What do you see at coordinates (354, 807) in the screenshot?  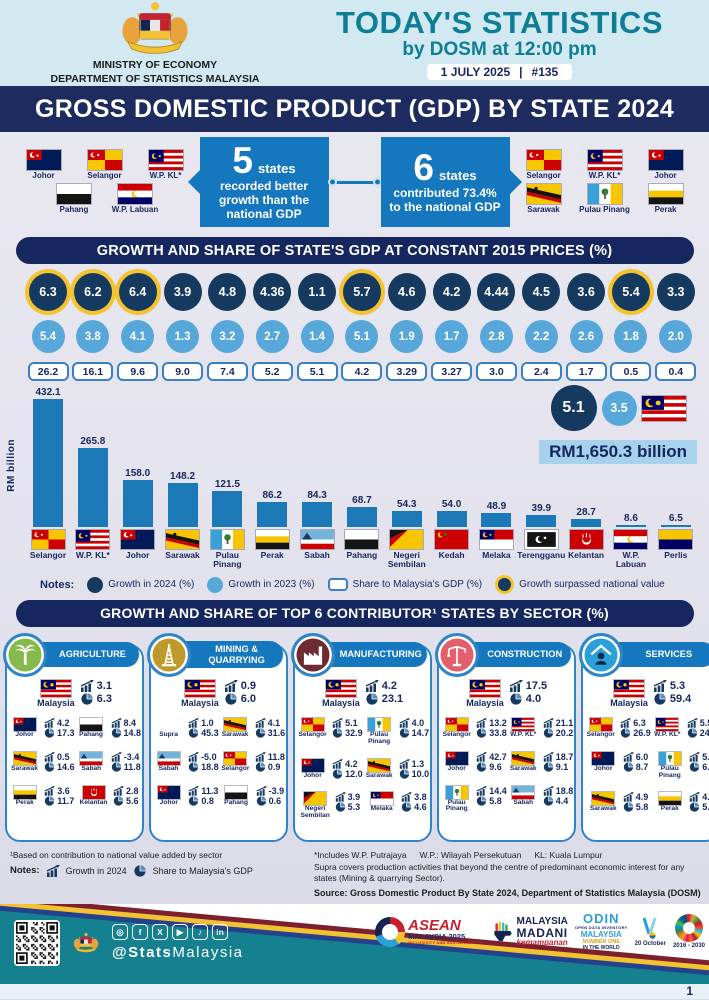 I see `share-value: 5.3` at bounding box center [354, 807].